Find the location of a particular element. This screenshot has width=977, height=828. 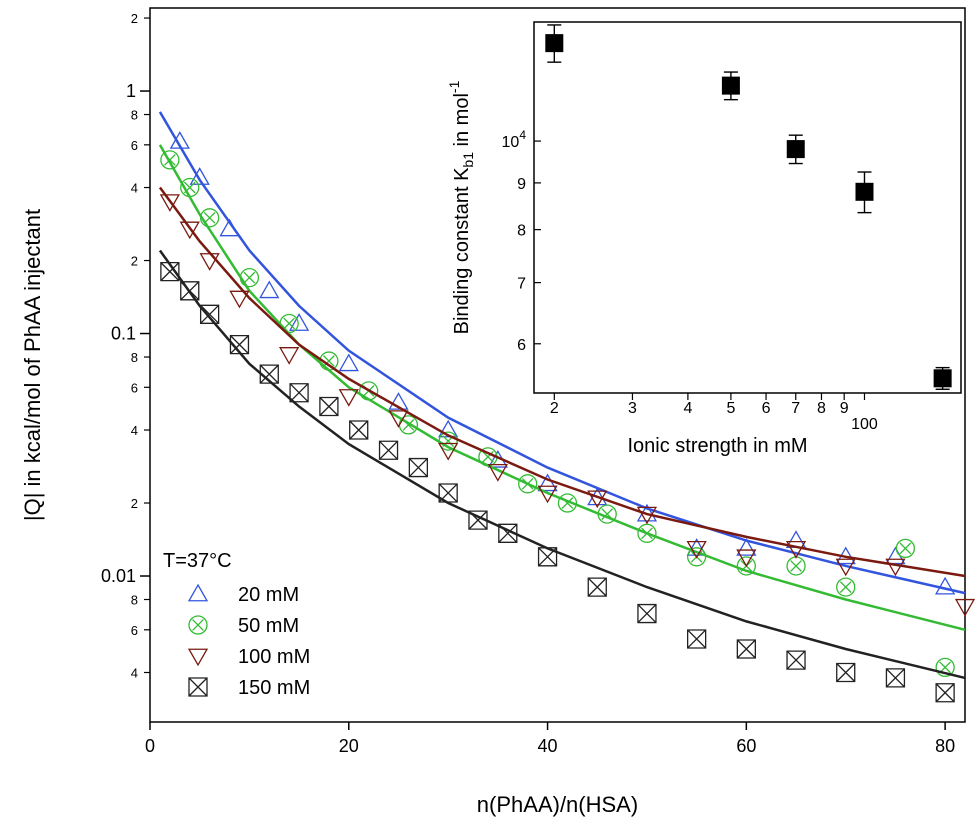

inset-y-tick-label: 8 is located at coordinates (521, 231).